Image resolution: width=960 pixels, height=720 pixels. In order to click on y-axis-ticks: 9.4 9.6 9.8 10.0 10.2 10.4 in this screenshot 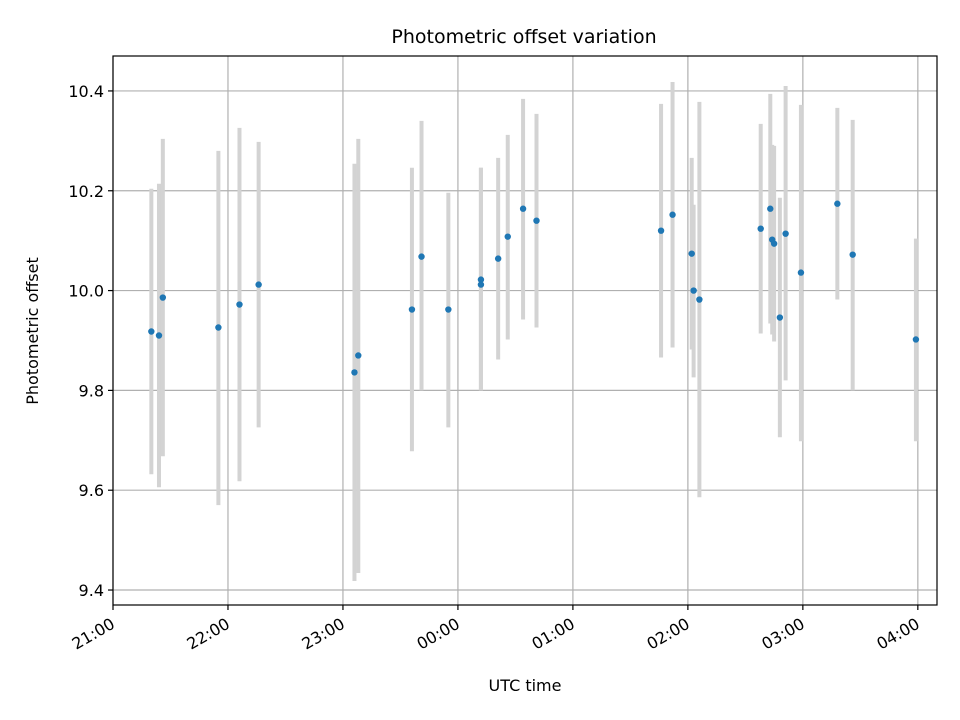, I will do `click(90, 341)`.